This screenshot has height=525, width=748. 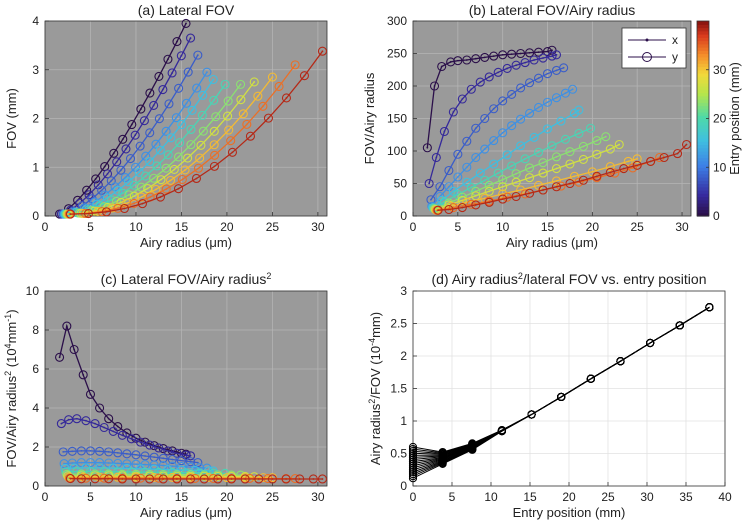 What do you see at coordinates (520, 173) in the screenshot?
I see `series-entry-22.8-line` at bounding box center [520, 173].